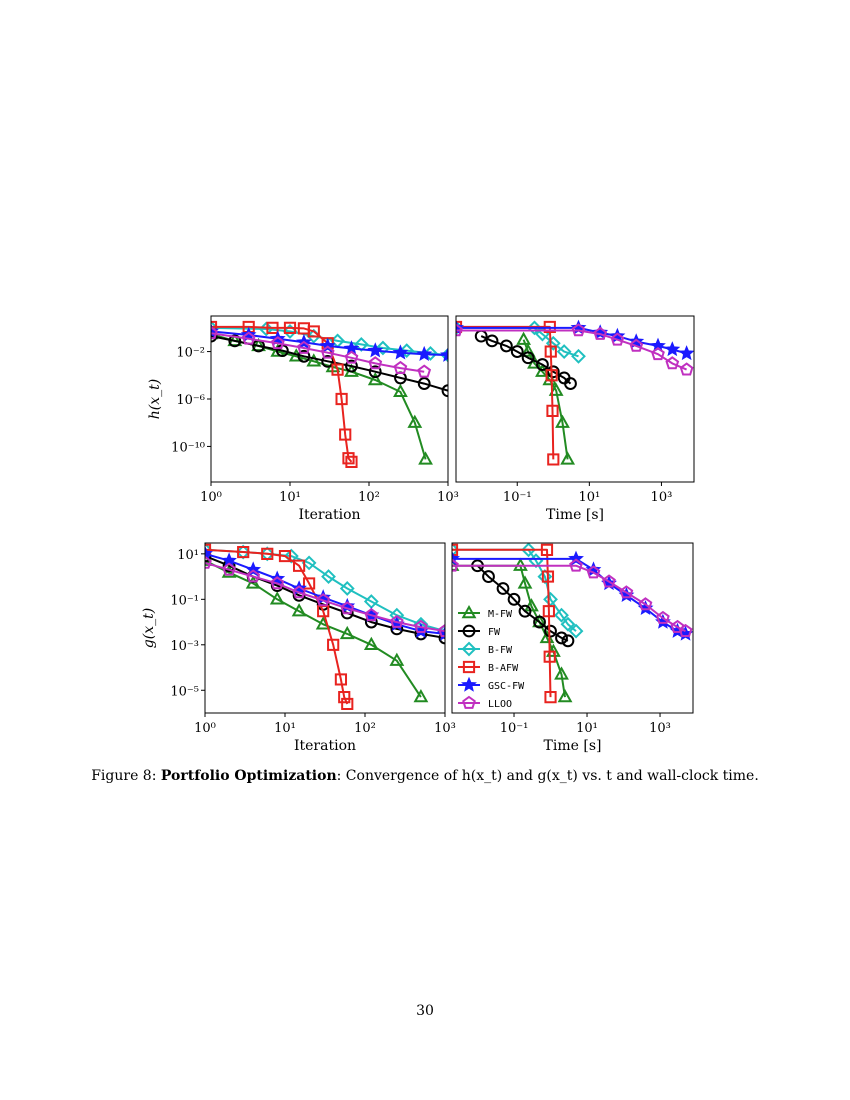  What do you see at coordinates (518, 591) in the screenshot?
I see `series-b-fw` at bounding box center [518, 591].